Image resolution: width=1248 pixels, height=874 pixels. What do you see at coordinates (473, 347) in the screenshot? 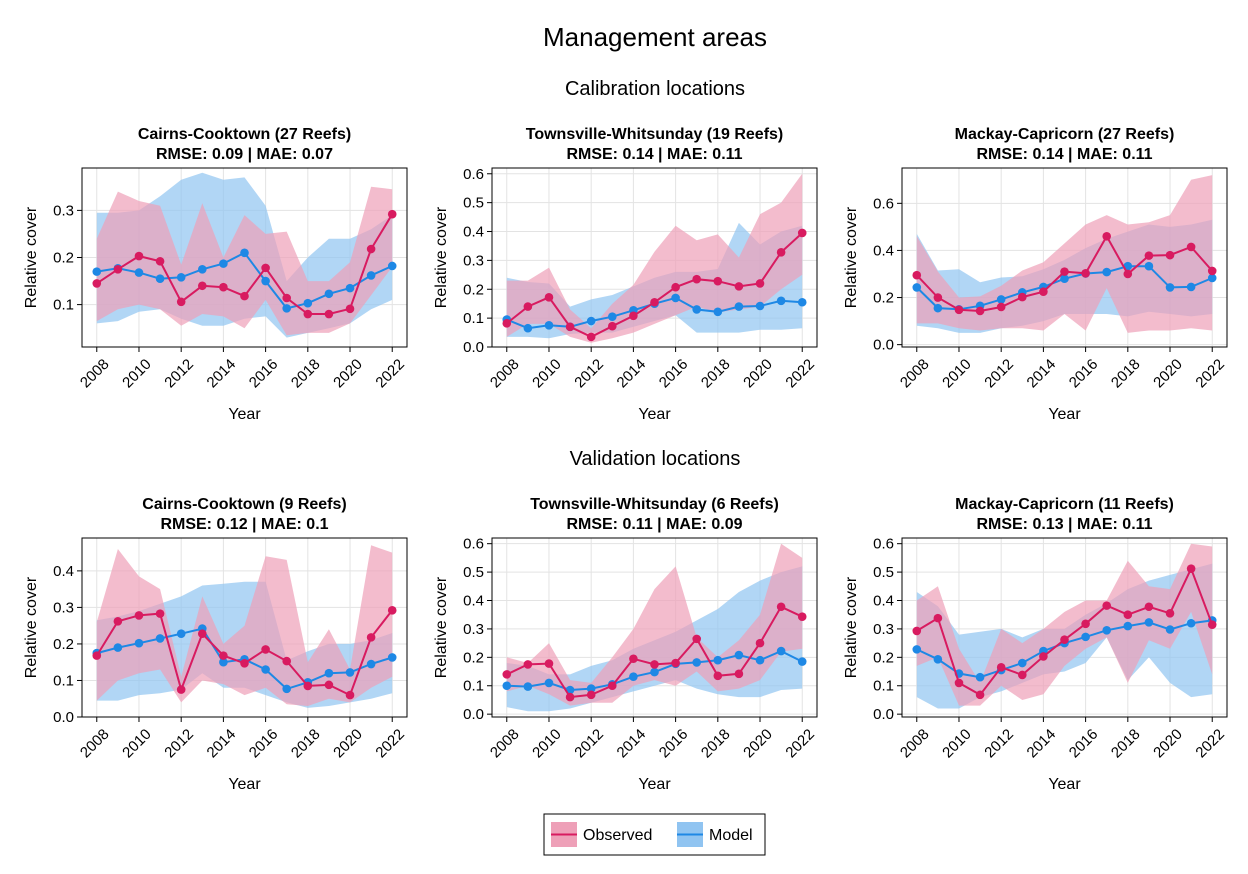
I see `y-tick-label: 0.0` at bounding box center [473, 347].